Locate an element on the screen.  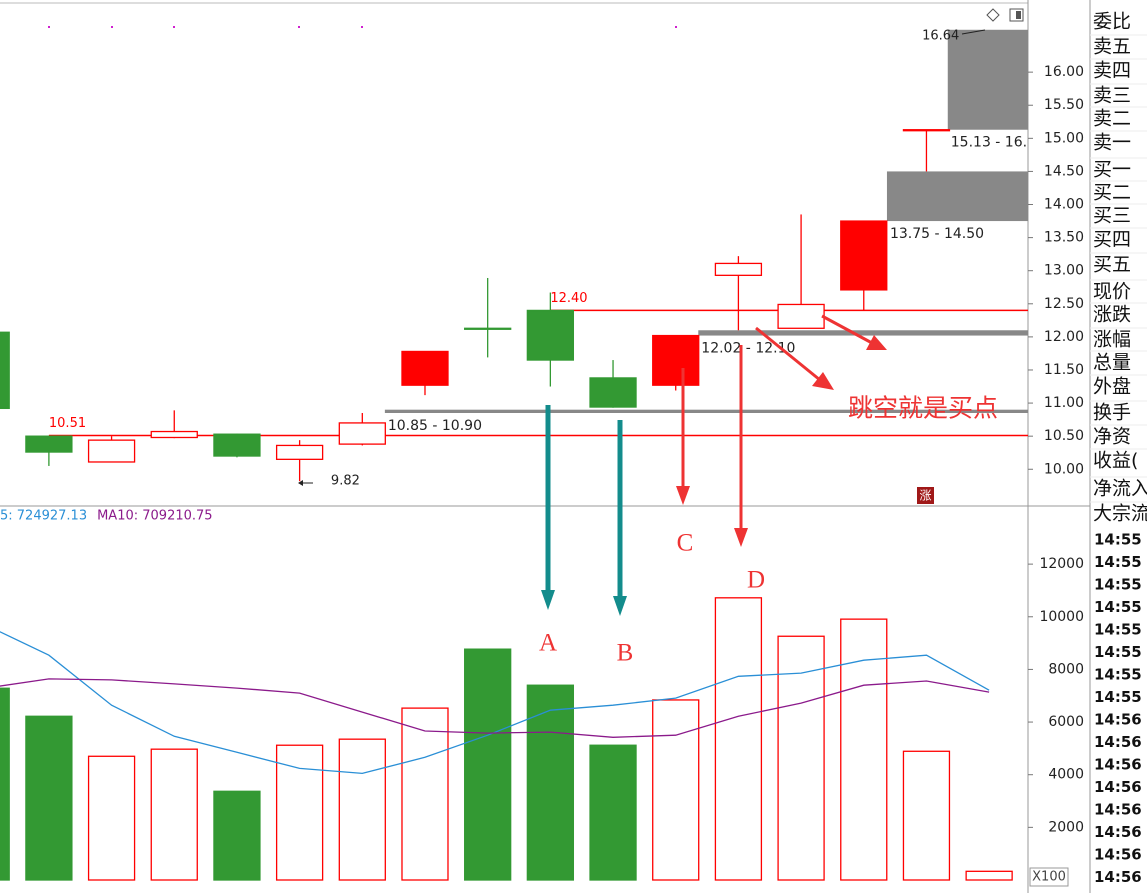
sidebar-label: 换手 is located at coordinates (1112, 413).